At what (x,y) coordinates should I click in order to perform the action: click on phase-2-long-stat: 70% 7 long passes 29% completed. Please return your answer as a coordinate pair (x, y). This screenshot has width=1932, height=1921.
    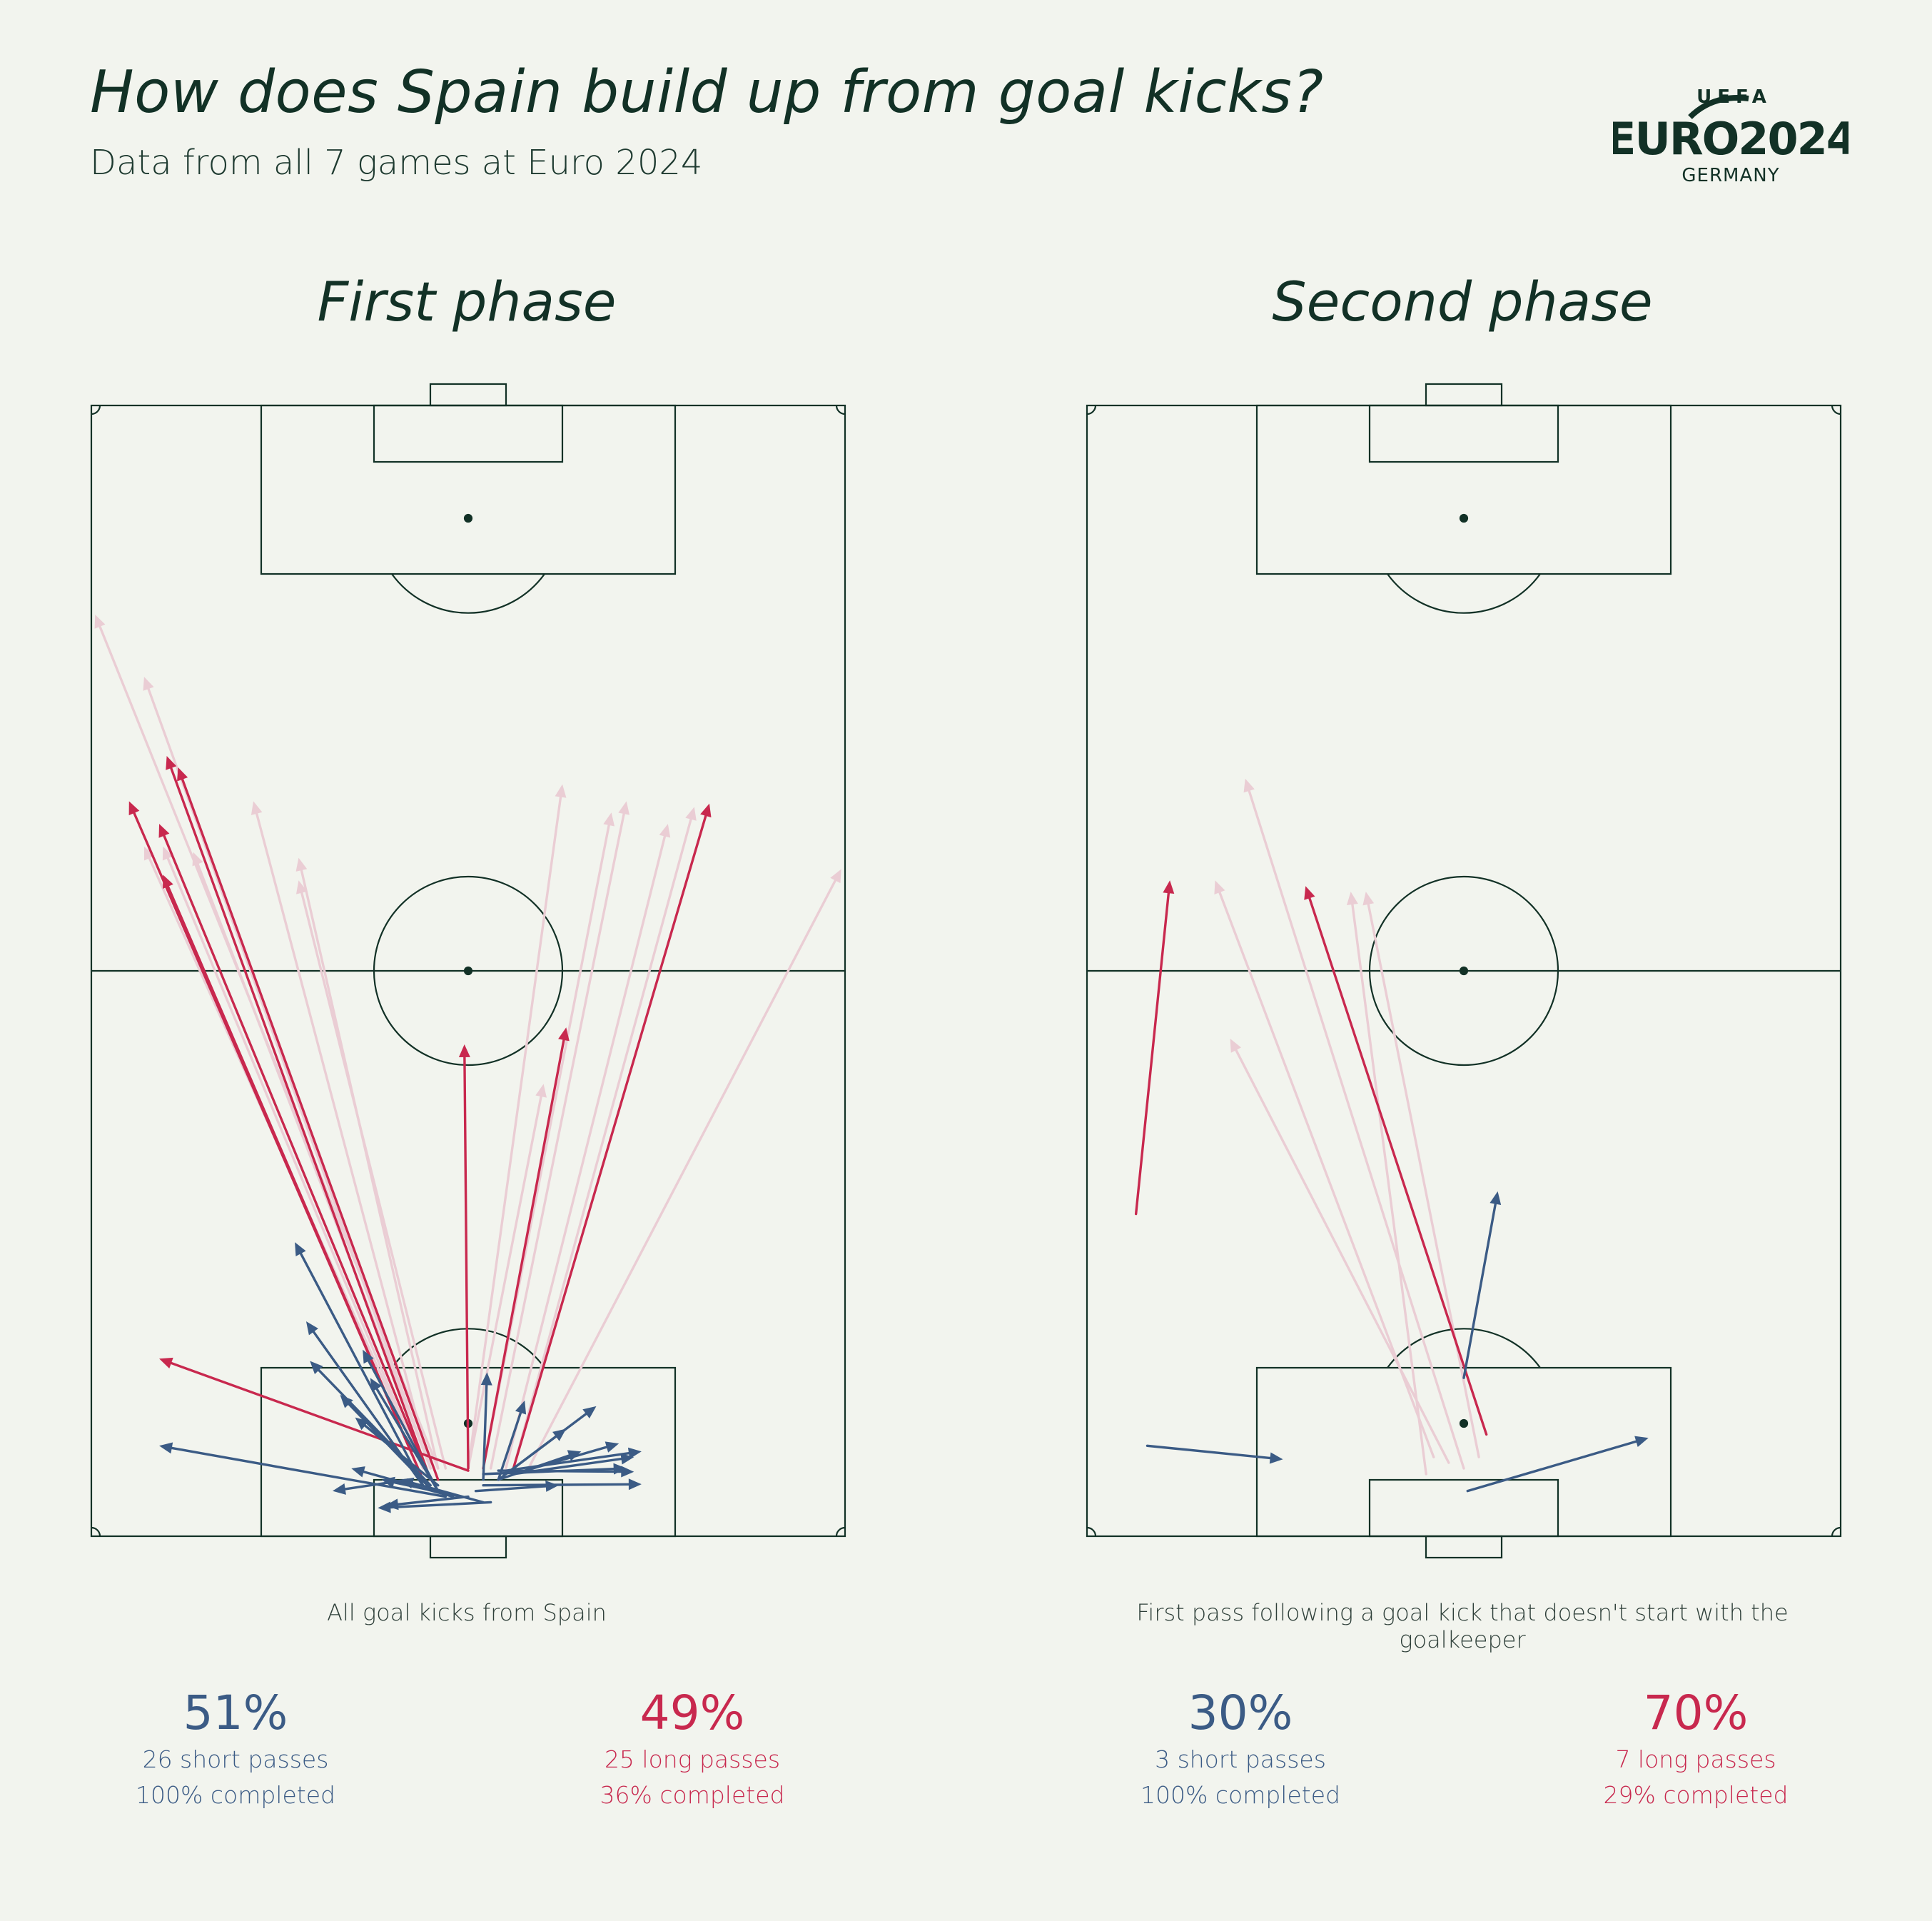
    Looking at the image, I should click on (1695, 1749).